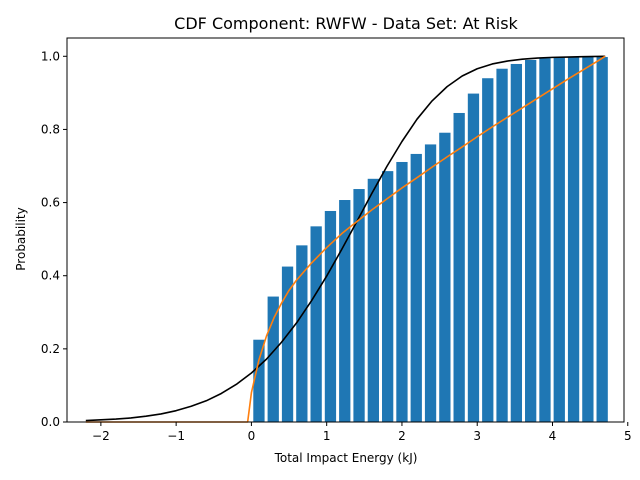  Describe the element at coordinates (252, 436) in the screenshot. I see `x-tick-label: 0` at that location.